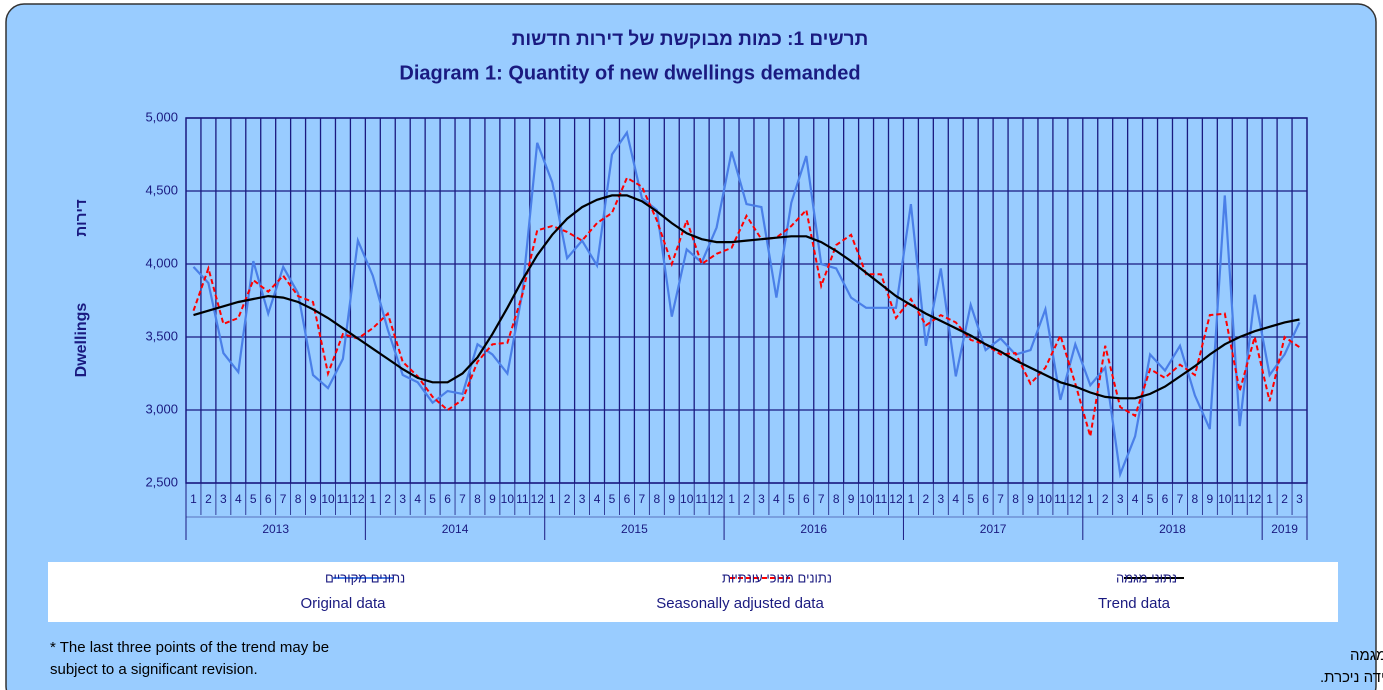 The width and height of the screenshot is (1383, 690). Describe the element at coordinates (1146, 577) in the screenshot. I see `legend-label-he: נתוני מגמה` at that location.